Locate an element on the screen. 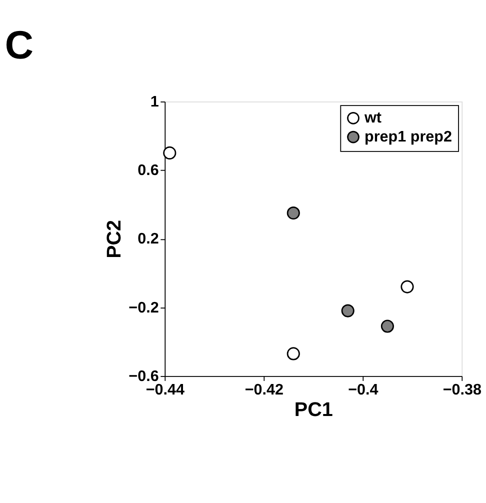  chart-title: C is located at coordinates (19, 45).